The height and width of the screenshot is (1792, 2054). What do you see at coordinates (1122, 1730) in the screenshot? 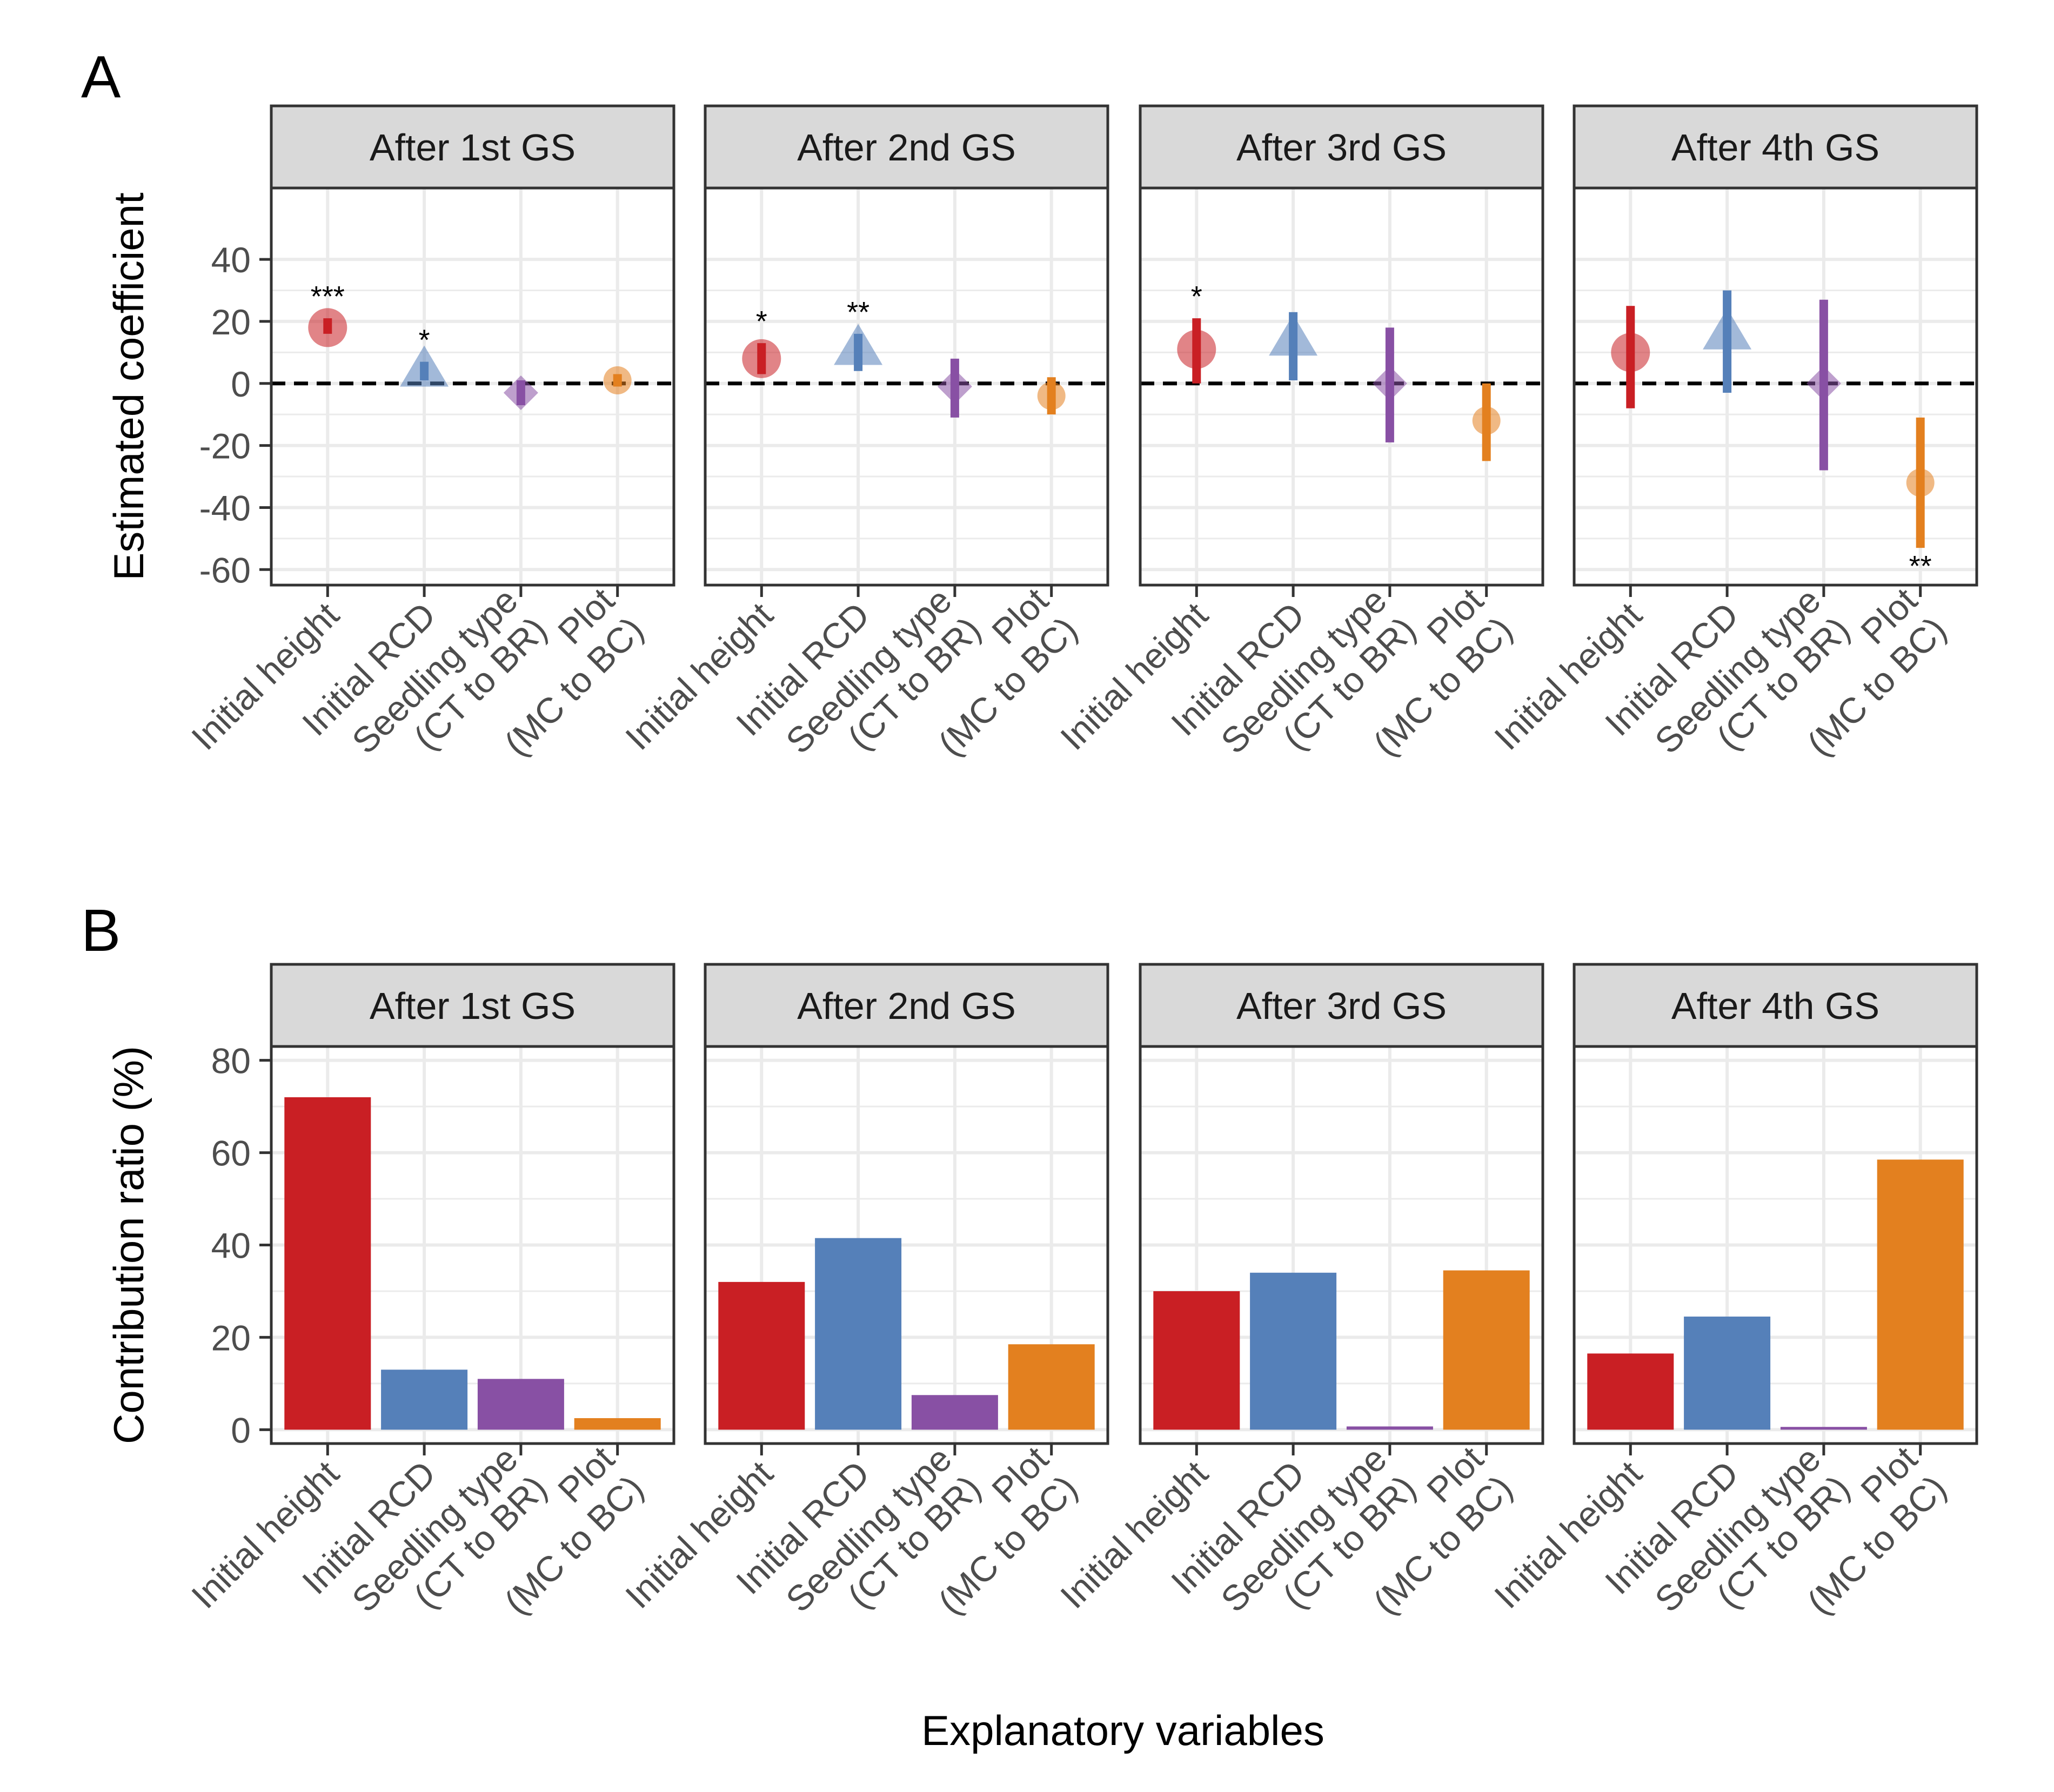
I see `x-axis-title: Explanatory variables` at bounding box center [1122, 1730].